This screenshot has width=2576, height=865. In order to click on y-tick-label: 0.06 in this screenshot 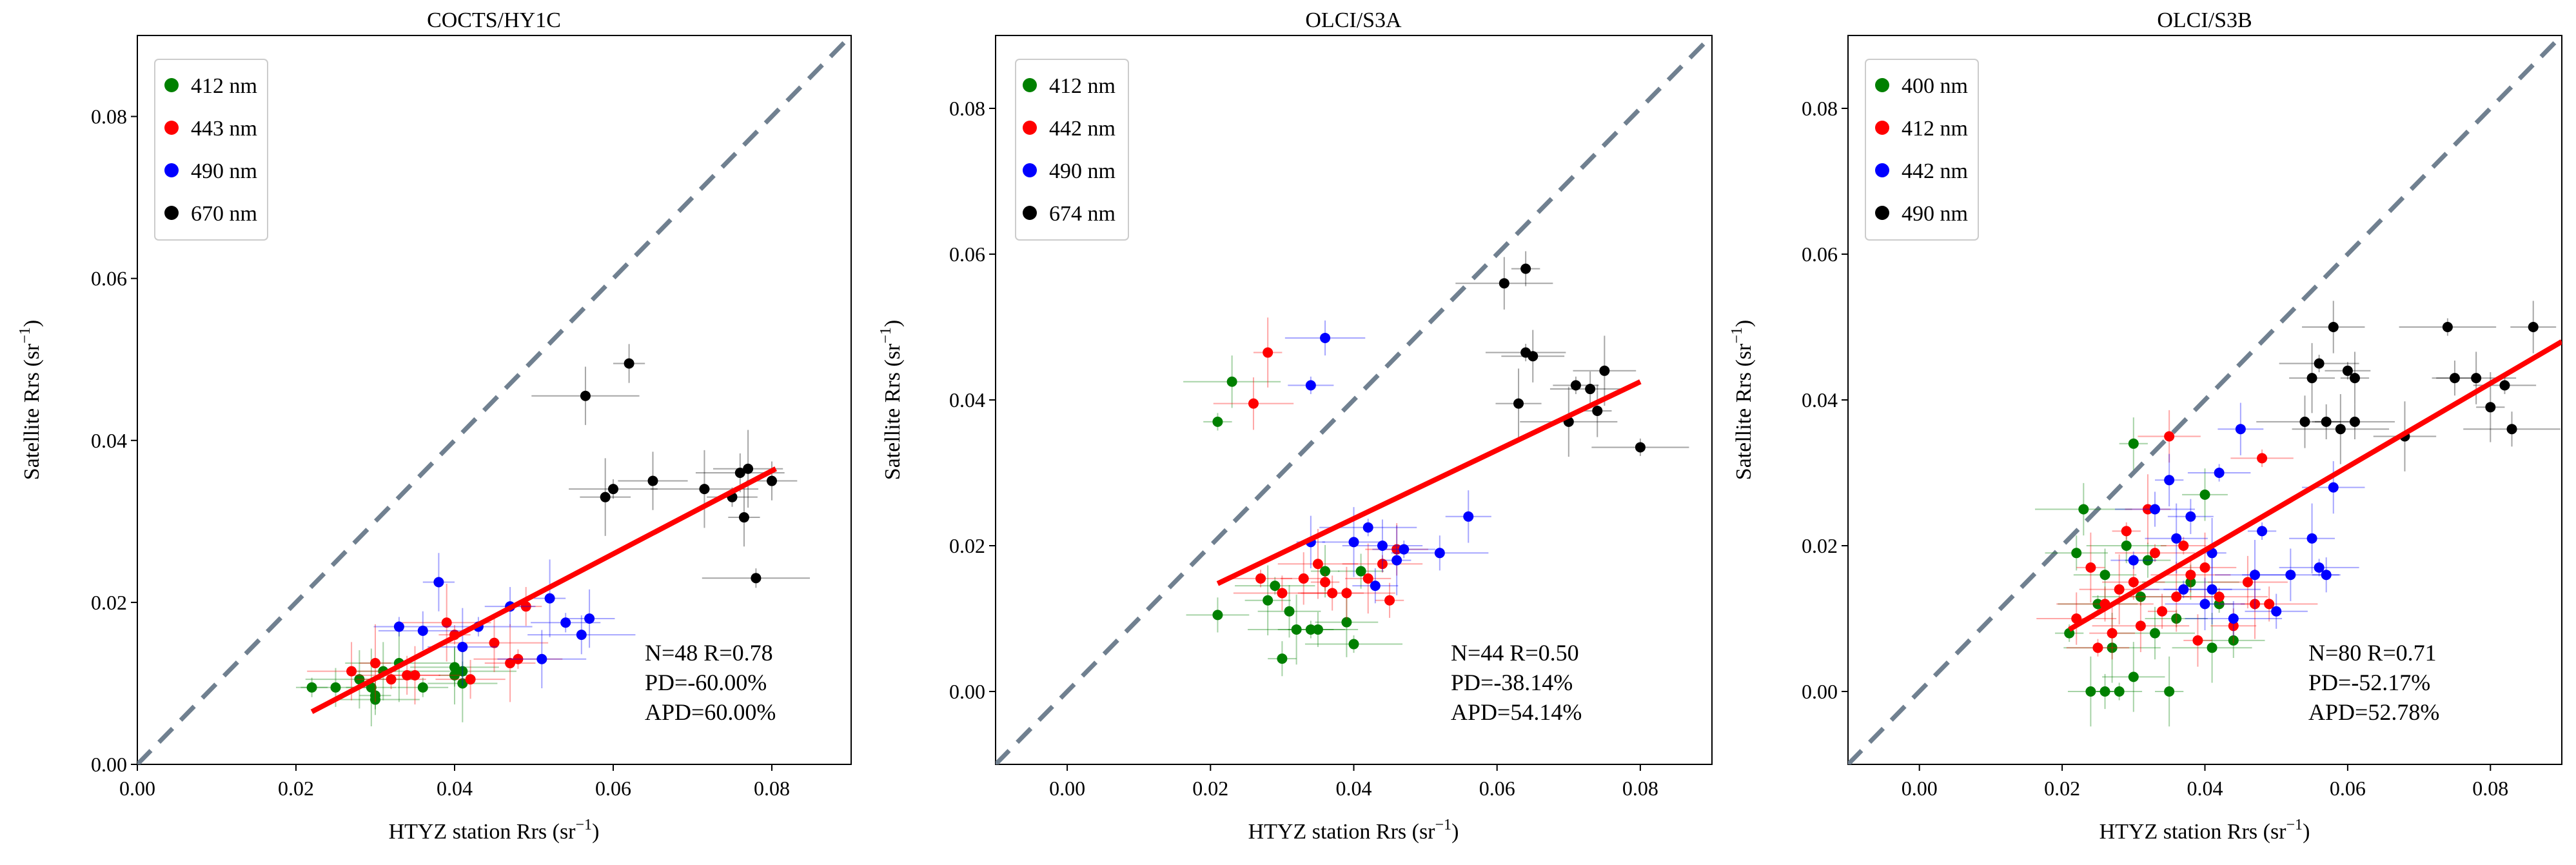, I will do `click(1820, 254)`.